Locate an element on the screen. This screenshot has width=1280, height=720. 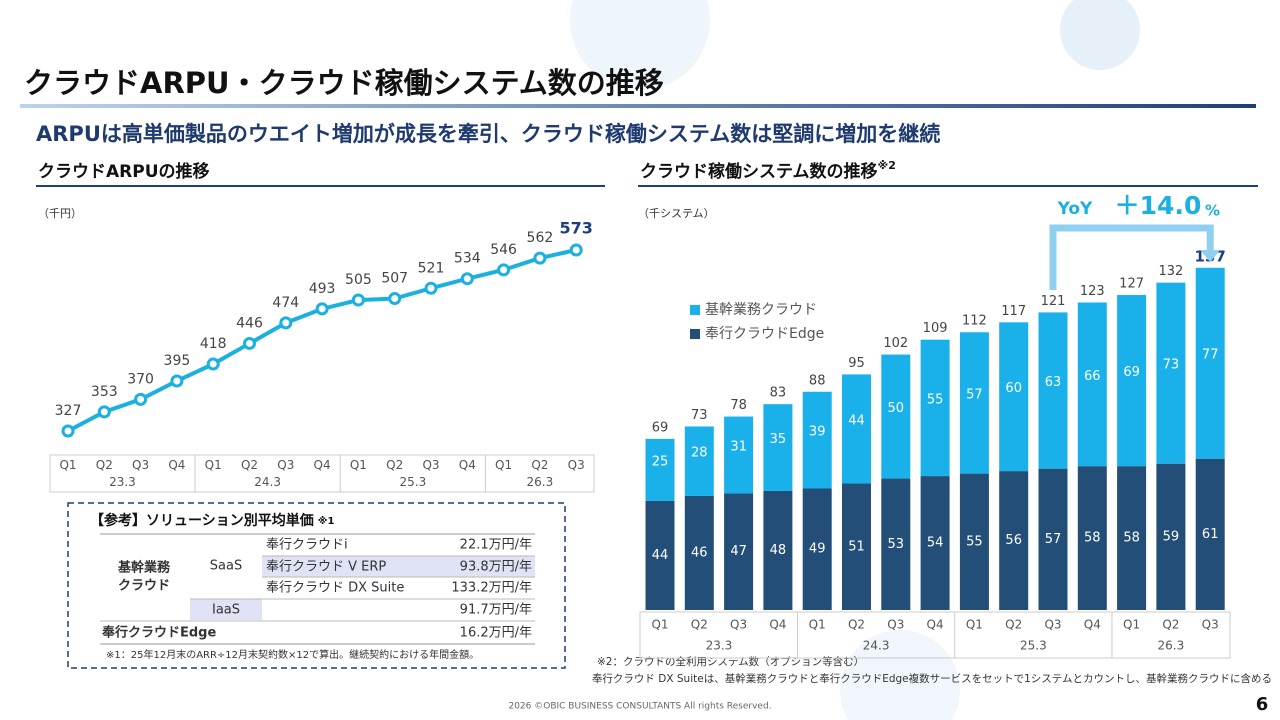
cell: 91.7万円/年 is located at coordinates (496, 610).